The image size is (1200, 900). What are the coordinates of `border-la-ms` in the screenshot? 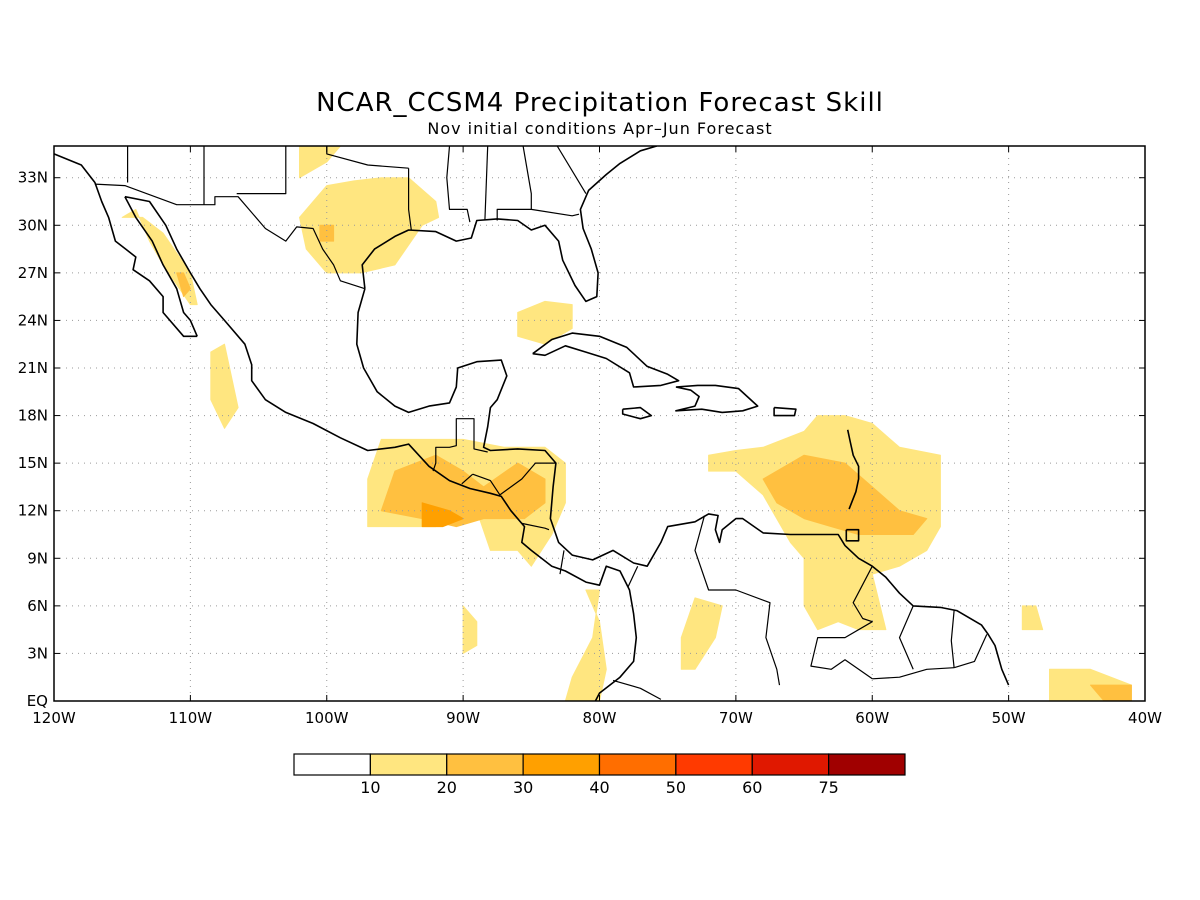 It's located at (458, 184).